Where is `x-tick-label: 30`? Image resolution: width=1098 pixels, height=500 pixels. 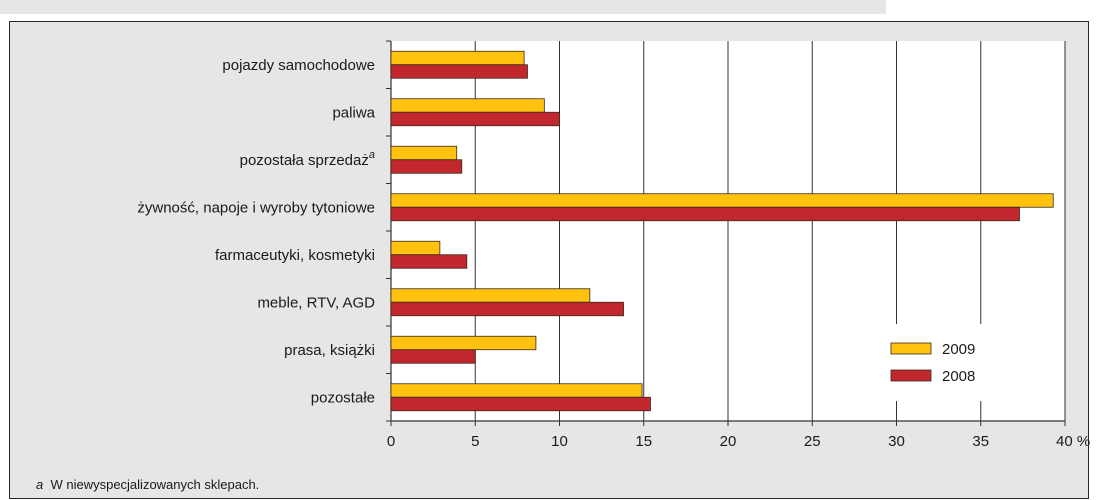 x-tick-label: 30 is located at coordinates (896, 441).